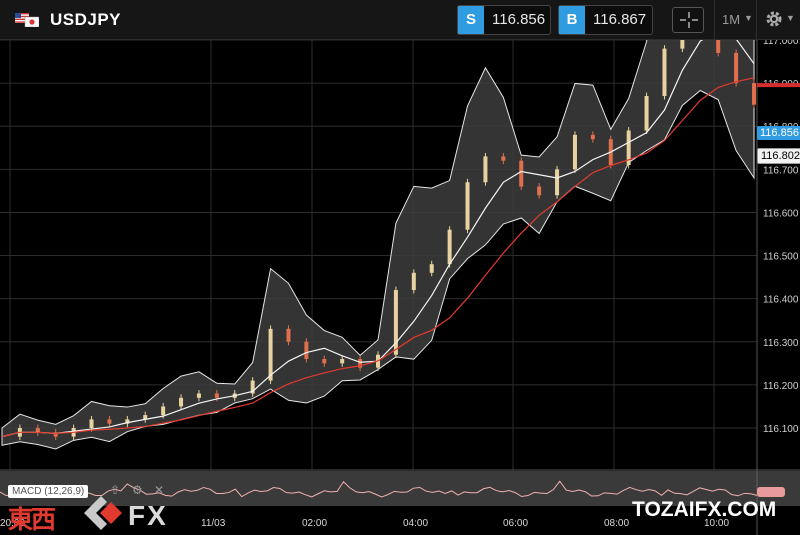 The height and width of the screenshot is (535, 800). What do you see at coordinates (516, 523) in the screenshot?
I see `time-tick-label: 06:00` at bounding box center [516, 523].